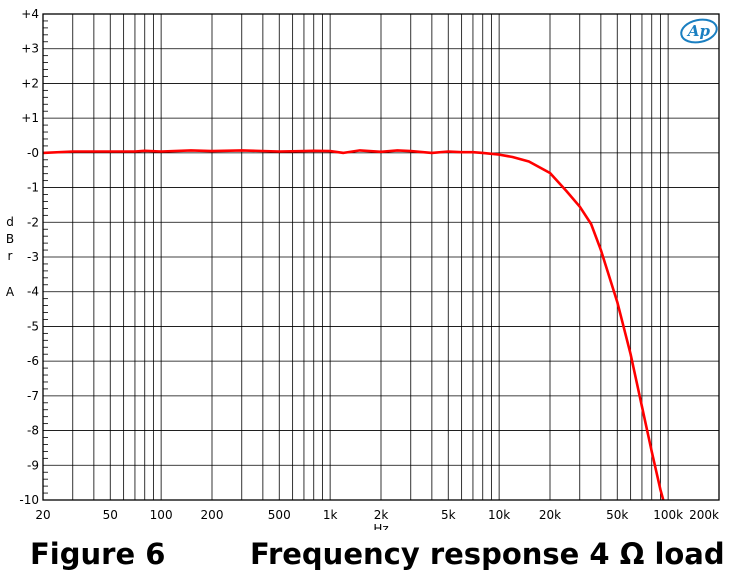  Describe the element at coordinates (33, 361) in the screenshot. I see `y-tick-label: -6` at that location.